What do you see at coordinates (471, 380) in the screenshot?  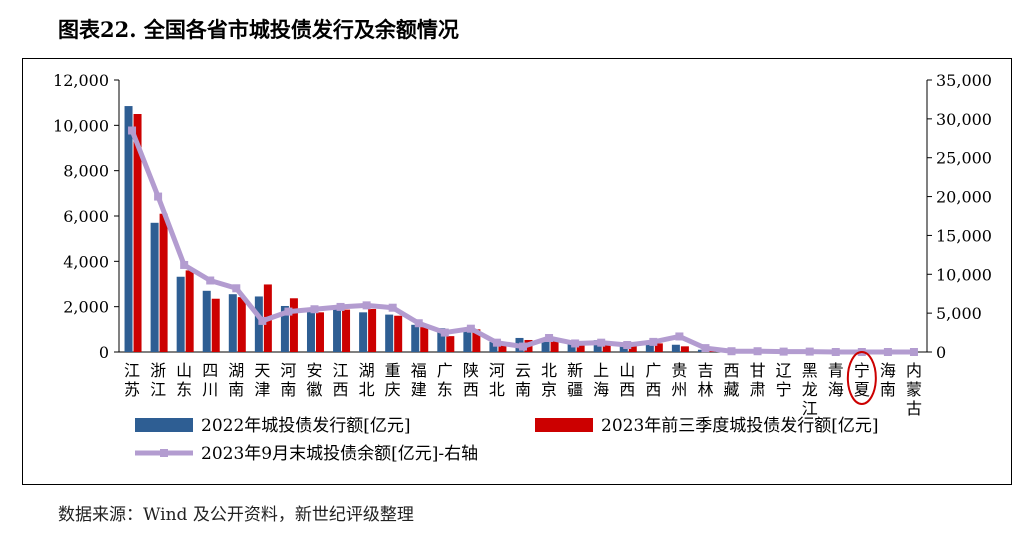 I see `category-label-陕西: 陕西` at bounding box center [471, 380].